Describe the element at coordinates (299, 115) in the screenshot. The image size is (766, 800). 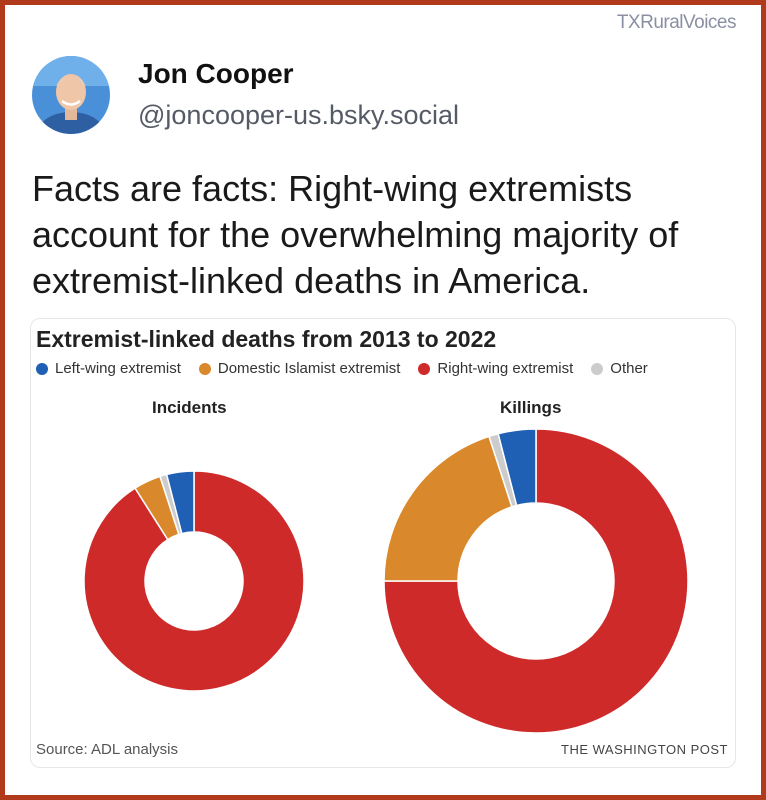
I see `author-handle: @joncooper-us.bsky.social` at that location.